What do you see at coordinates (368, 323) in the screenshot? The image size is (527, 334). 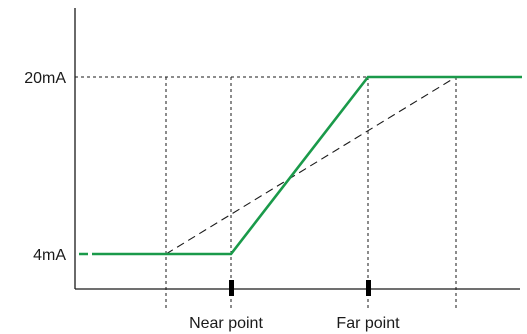 I see `x-label-far-point: Far point` at bounding box center [368, 323].